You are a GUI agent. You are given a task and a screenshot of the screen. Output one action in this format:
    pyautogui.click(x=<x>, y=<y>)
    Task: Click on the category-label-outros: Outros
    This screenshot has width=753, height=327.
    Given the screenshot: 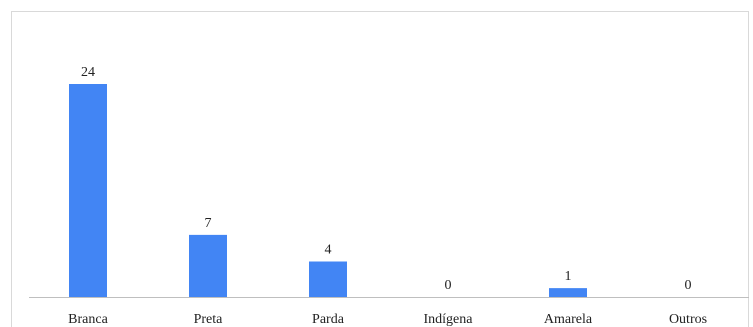 What is the action you would take?
    pyautogui.click(x=688, y=319)
    